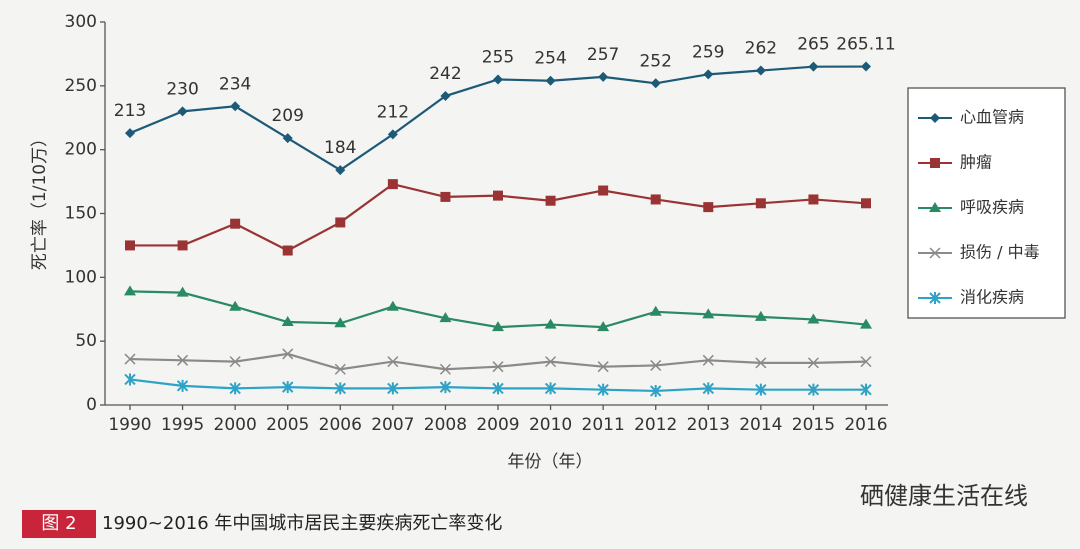 The width and height of the screenshot is (1080, 549). I want to click on legend-box, so click(986, 203).